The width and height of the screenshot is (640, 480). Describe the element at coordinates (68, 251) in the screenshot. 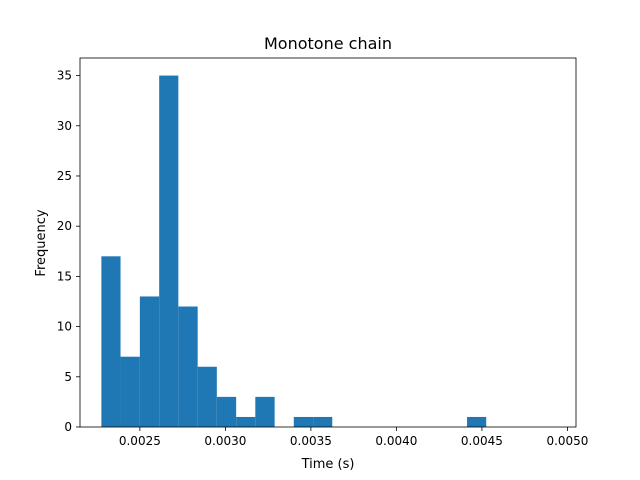

I see `y-axis-ticks: 0 5 10 15 20 25 30 35` at that location.